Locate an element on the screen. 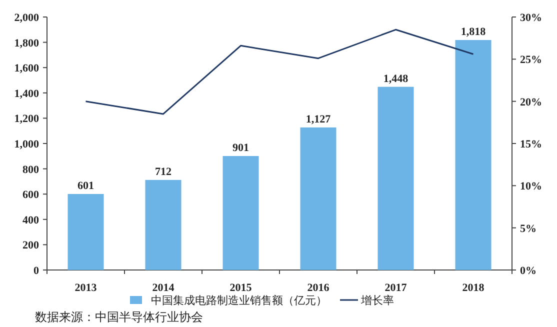  y2-tick-label: 15% is located at coordinates (531, 144).